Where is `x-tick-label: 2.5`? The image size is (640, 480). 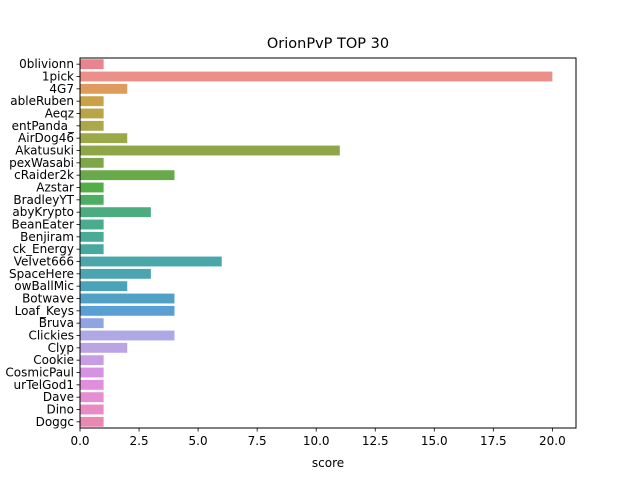 x-tick-label: 2.5 is located at coordinates (139, 441).